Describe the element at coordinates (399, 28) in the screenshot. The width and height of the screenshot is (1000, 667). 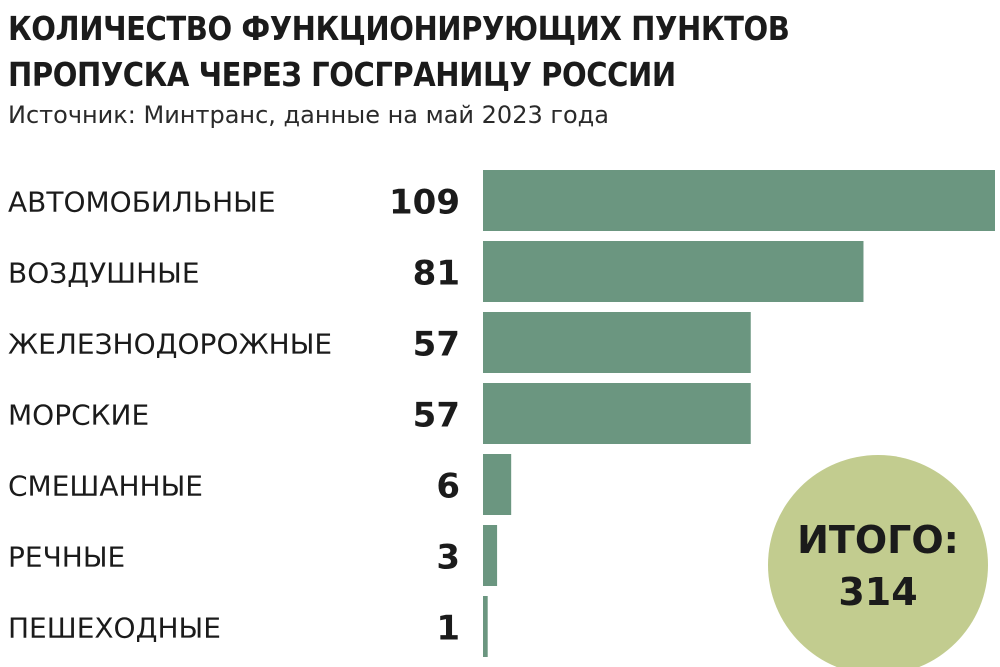
I see `chart-title-line1: КОЛИЧЕСТВО ФУНКЦИОНИРУЮЩИХ ПУНКТОВ` at that location.